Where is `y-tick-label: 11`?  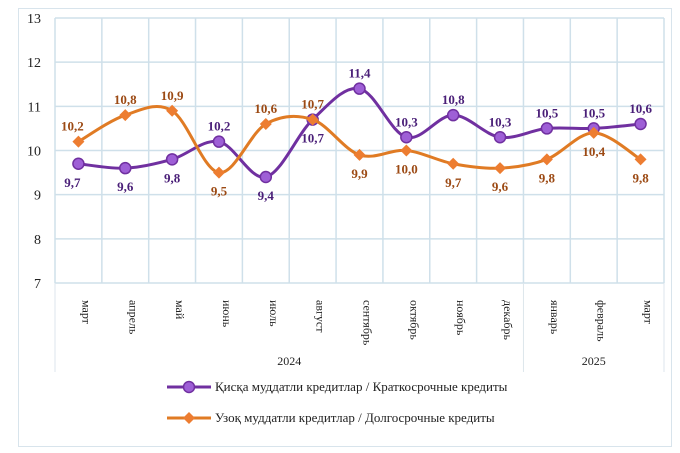 y-tick-label: 11 is located at coordinates (34, 107).